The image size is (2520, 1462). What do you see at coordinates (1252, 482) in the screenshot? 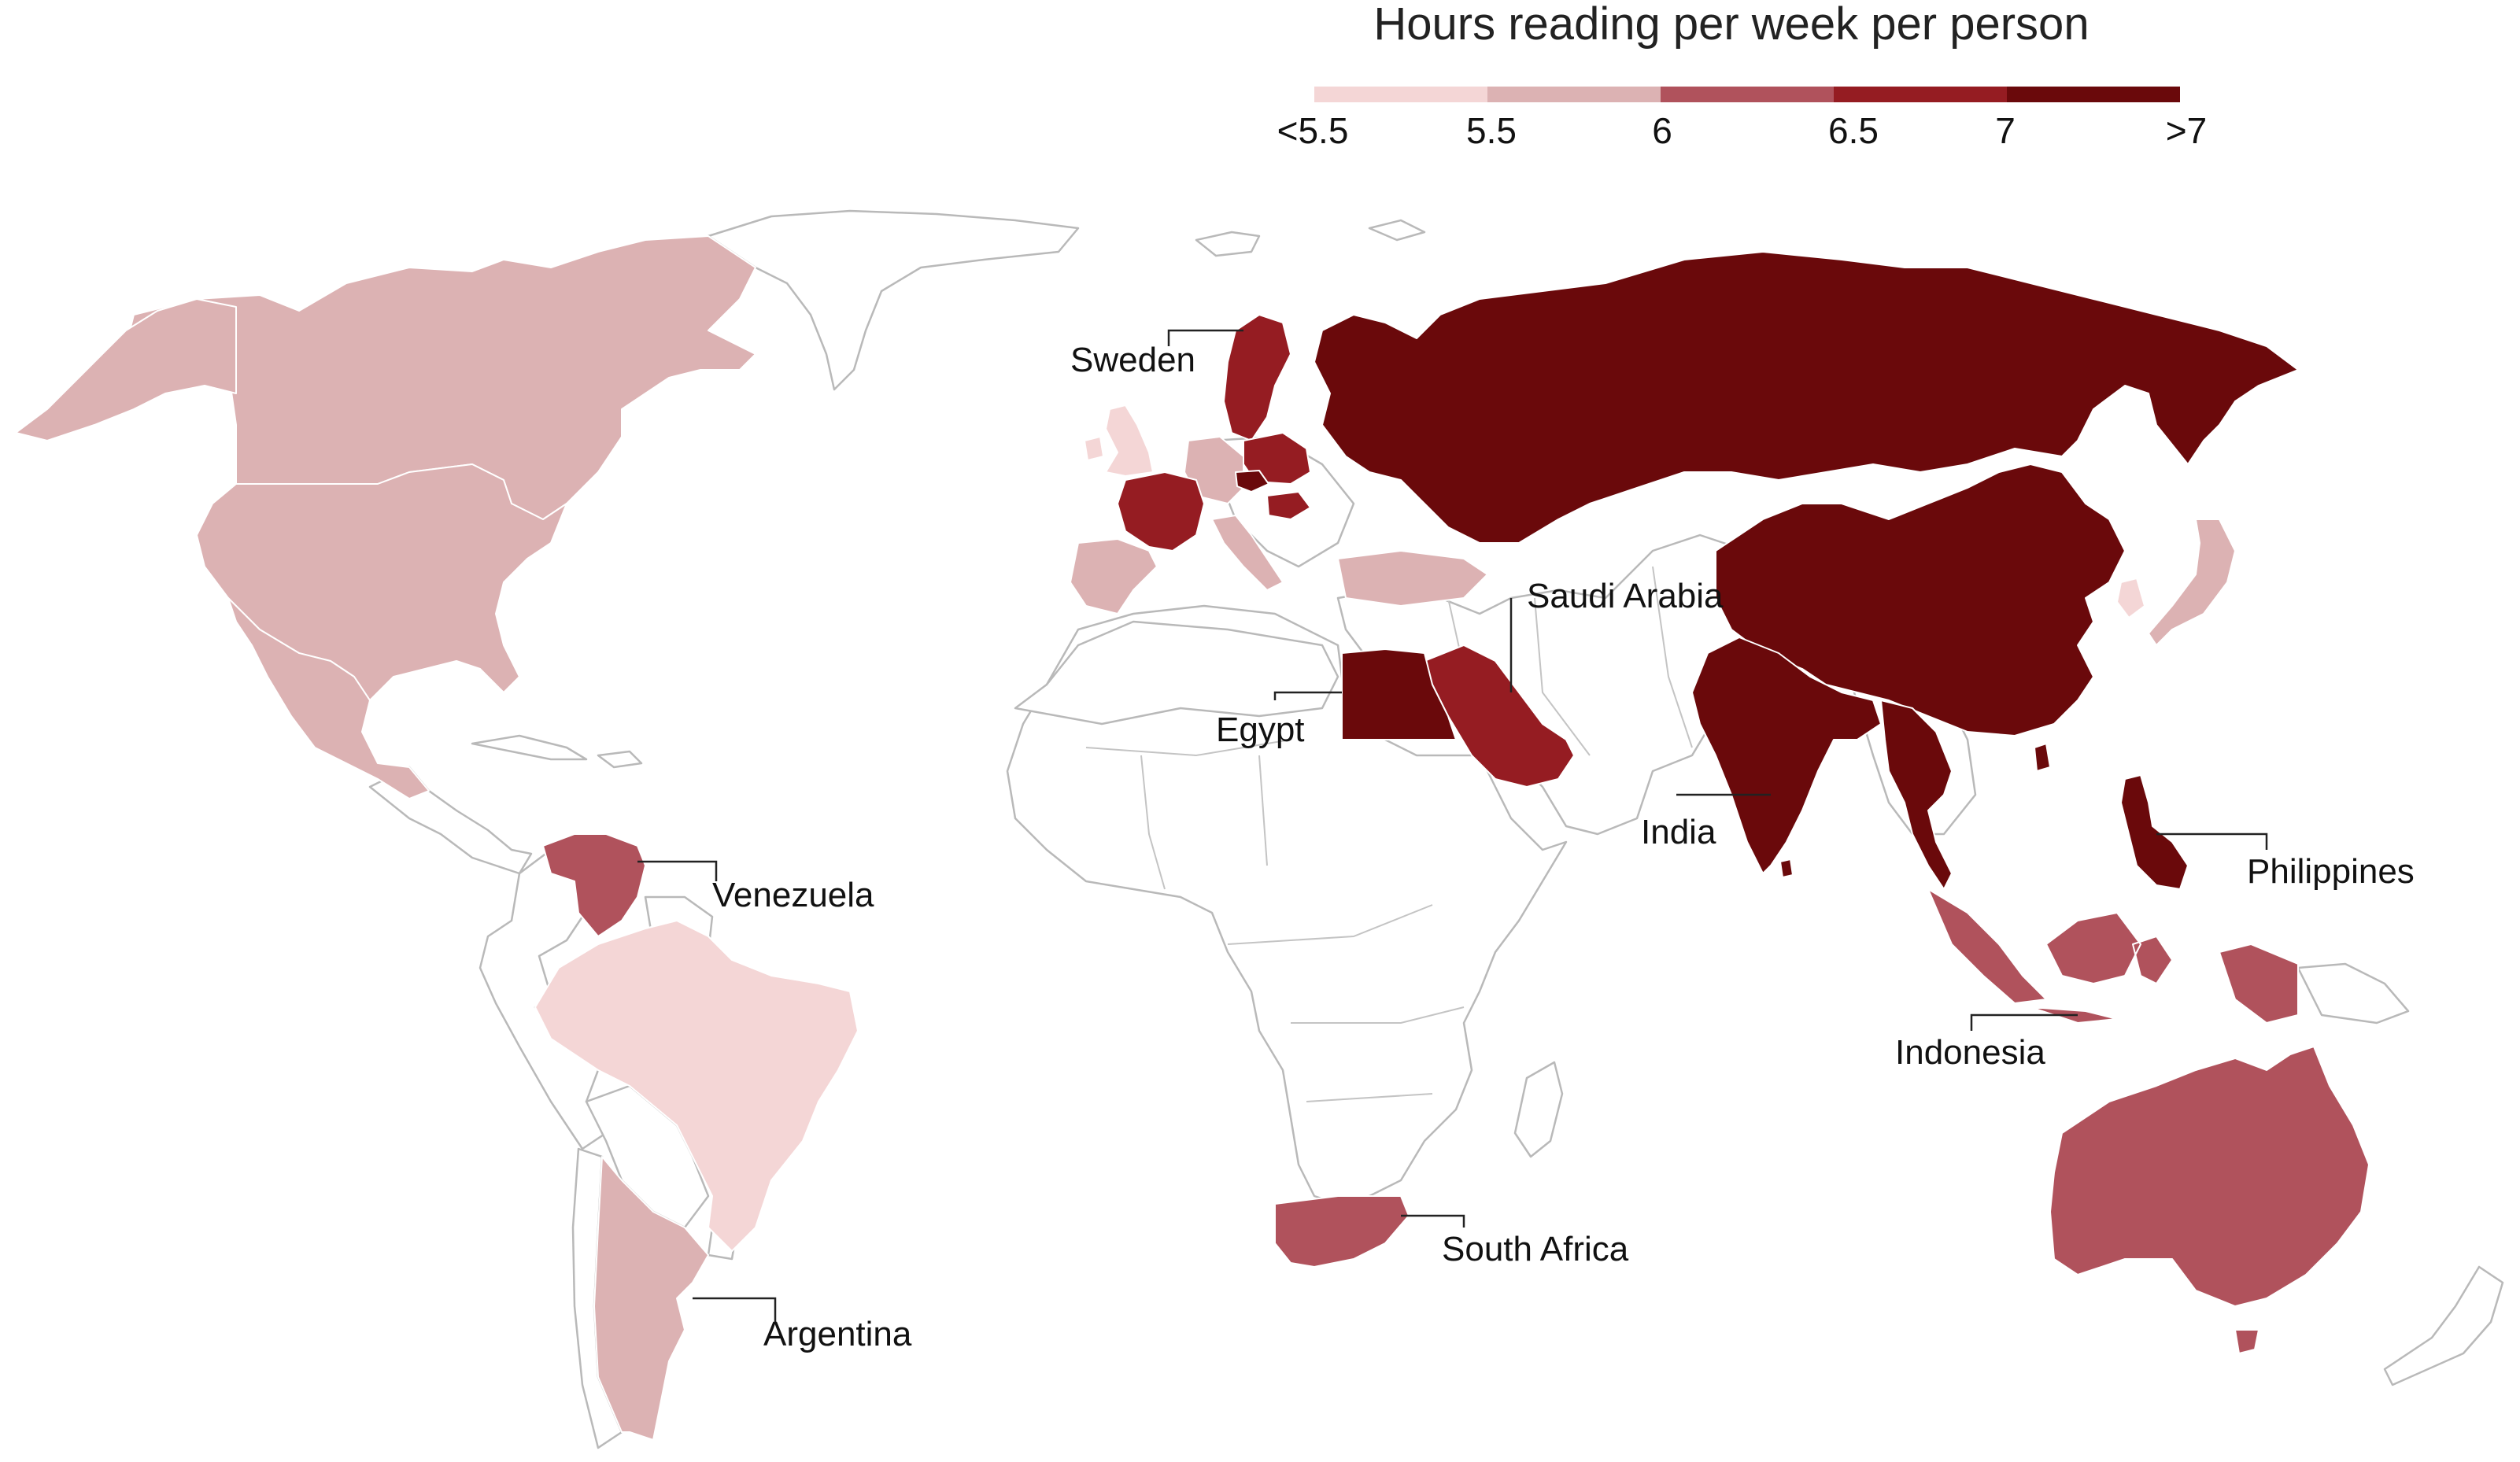
I see `country-czechia` at bounding box center [1252, 482].